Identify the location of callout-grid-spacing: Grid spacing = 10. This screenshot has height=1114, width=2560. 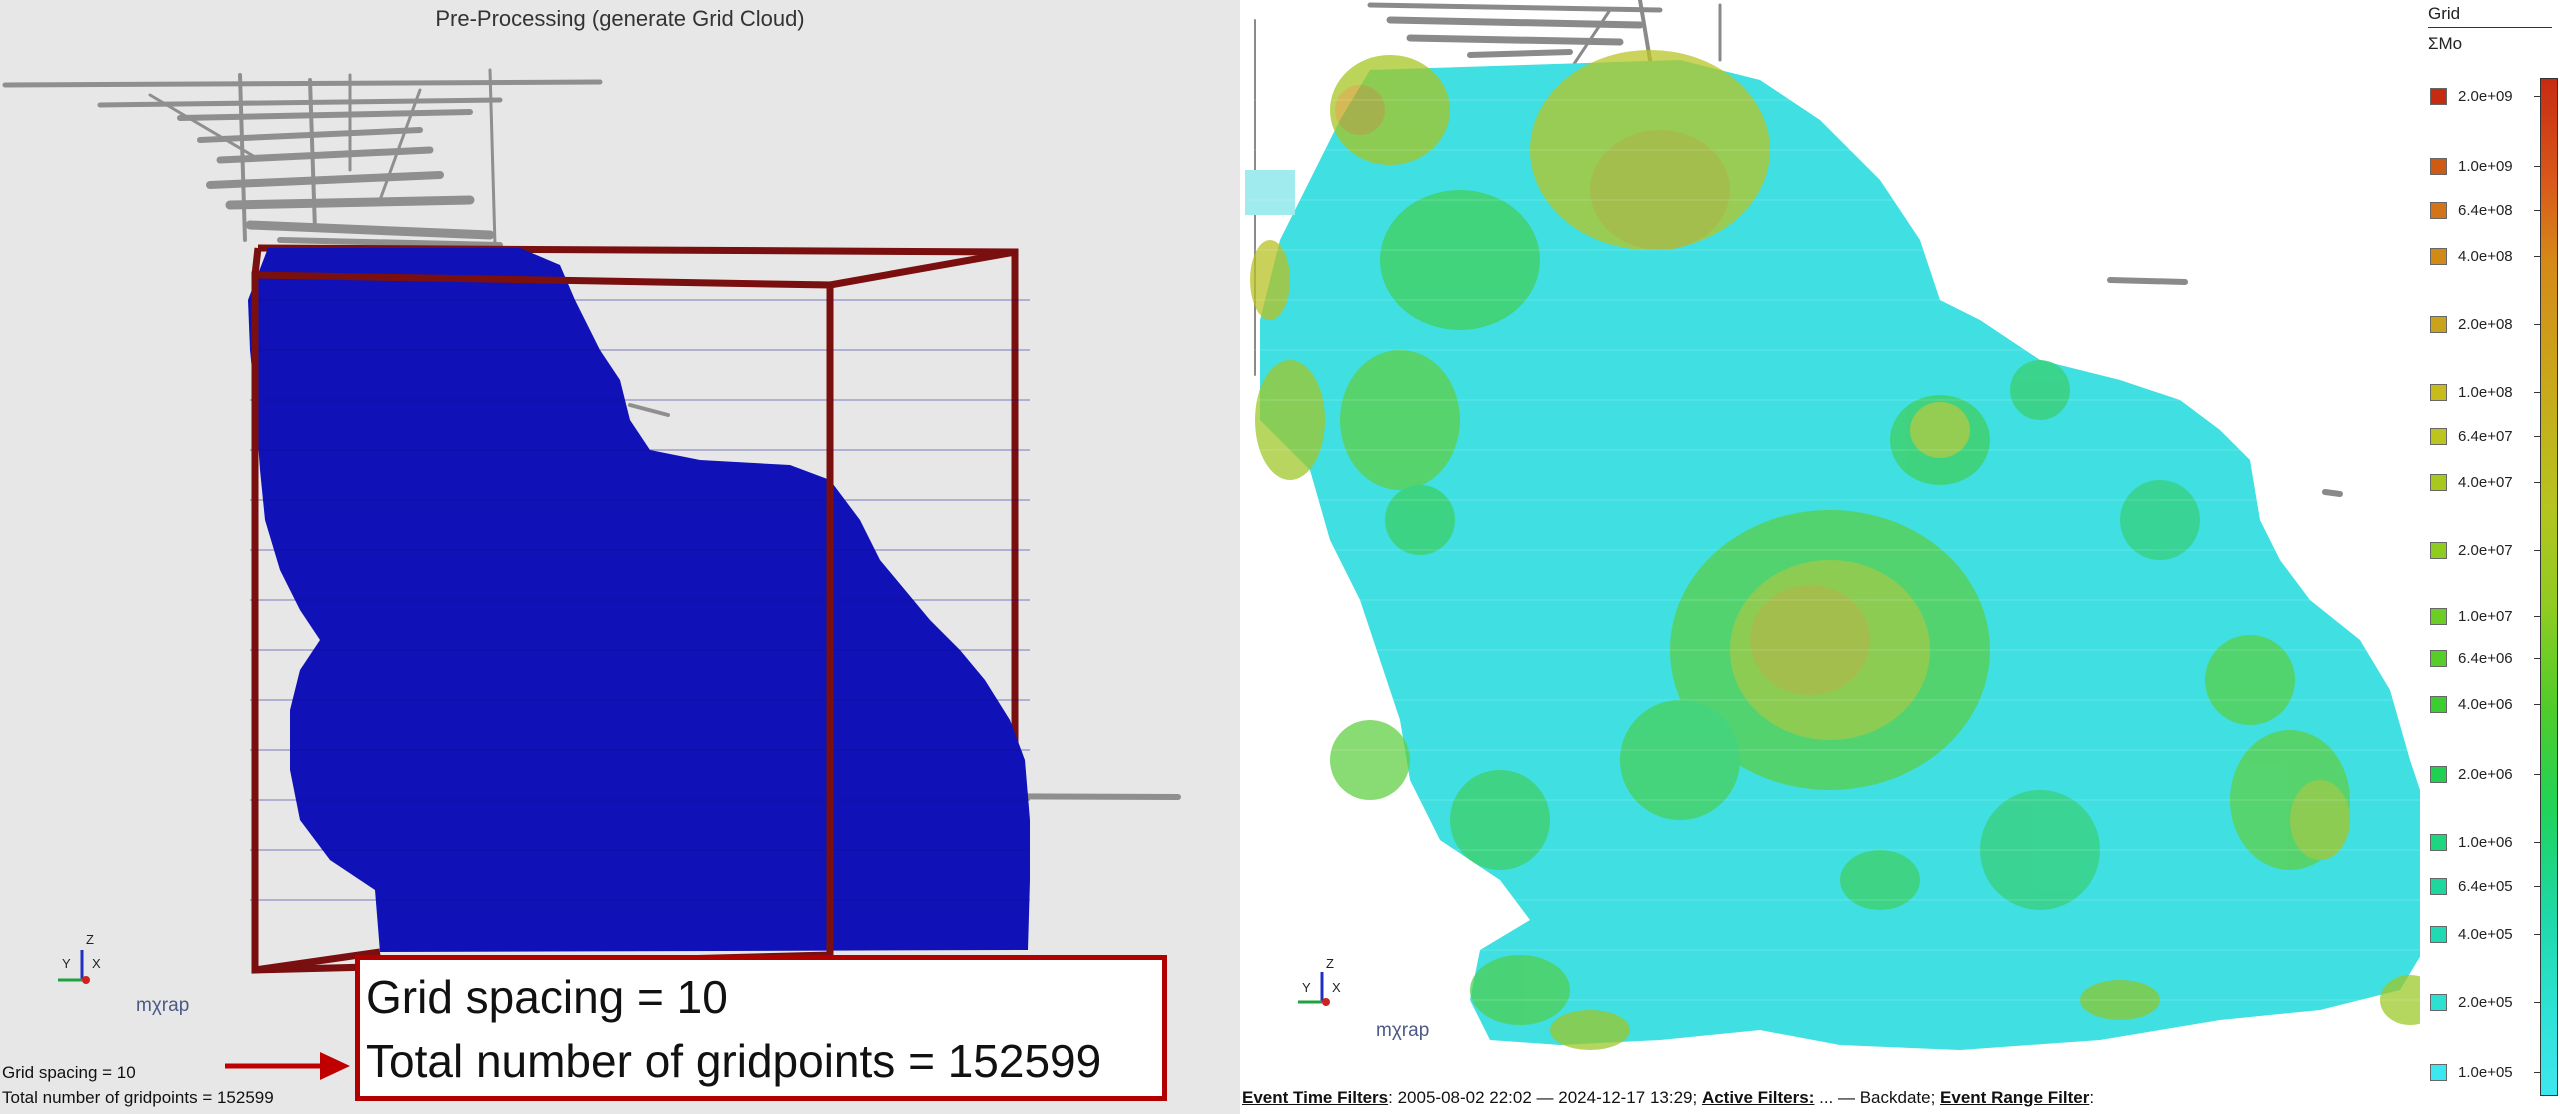
(547, 997).